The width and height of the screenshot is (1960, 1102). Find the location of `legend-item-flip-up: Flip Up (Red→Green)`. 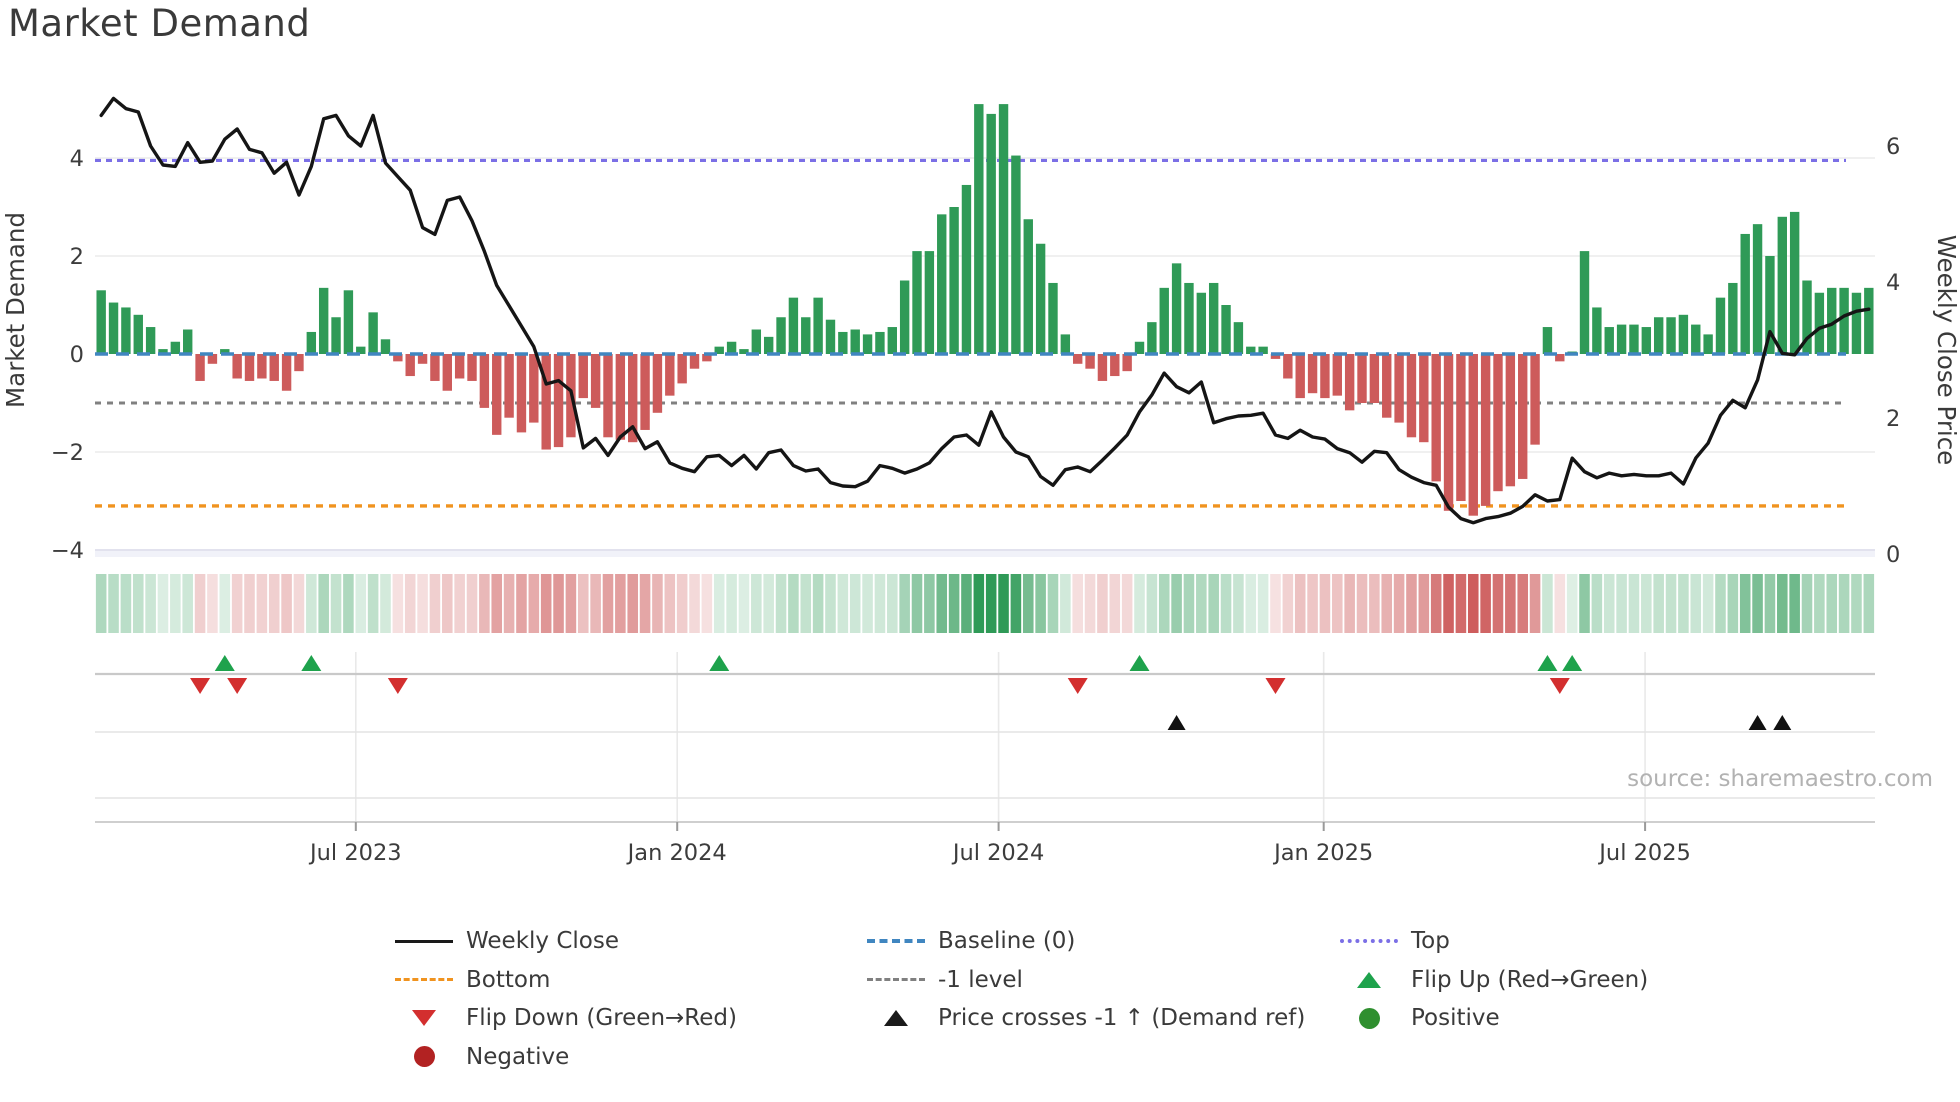

legend-item-flip-up: Flip Up (Red→Green) is located at coordinates (1563, 980).